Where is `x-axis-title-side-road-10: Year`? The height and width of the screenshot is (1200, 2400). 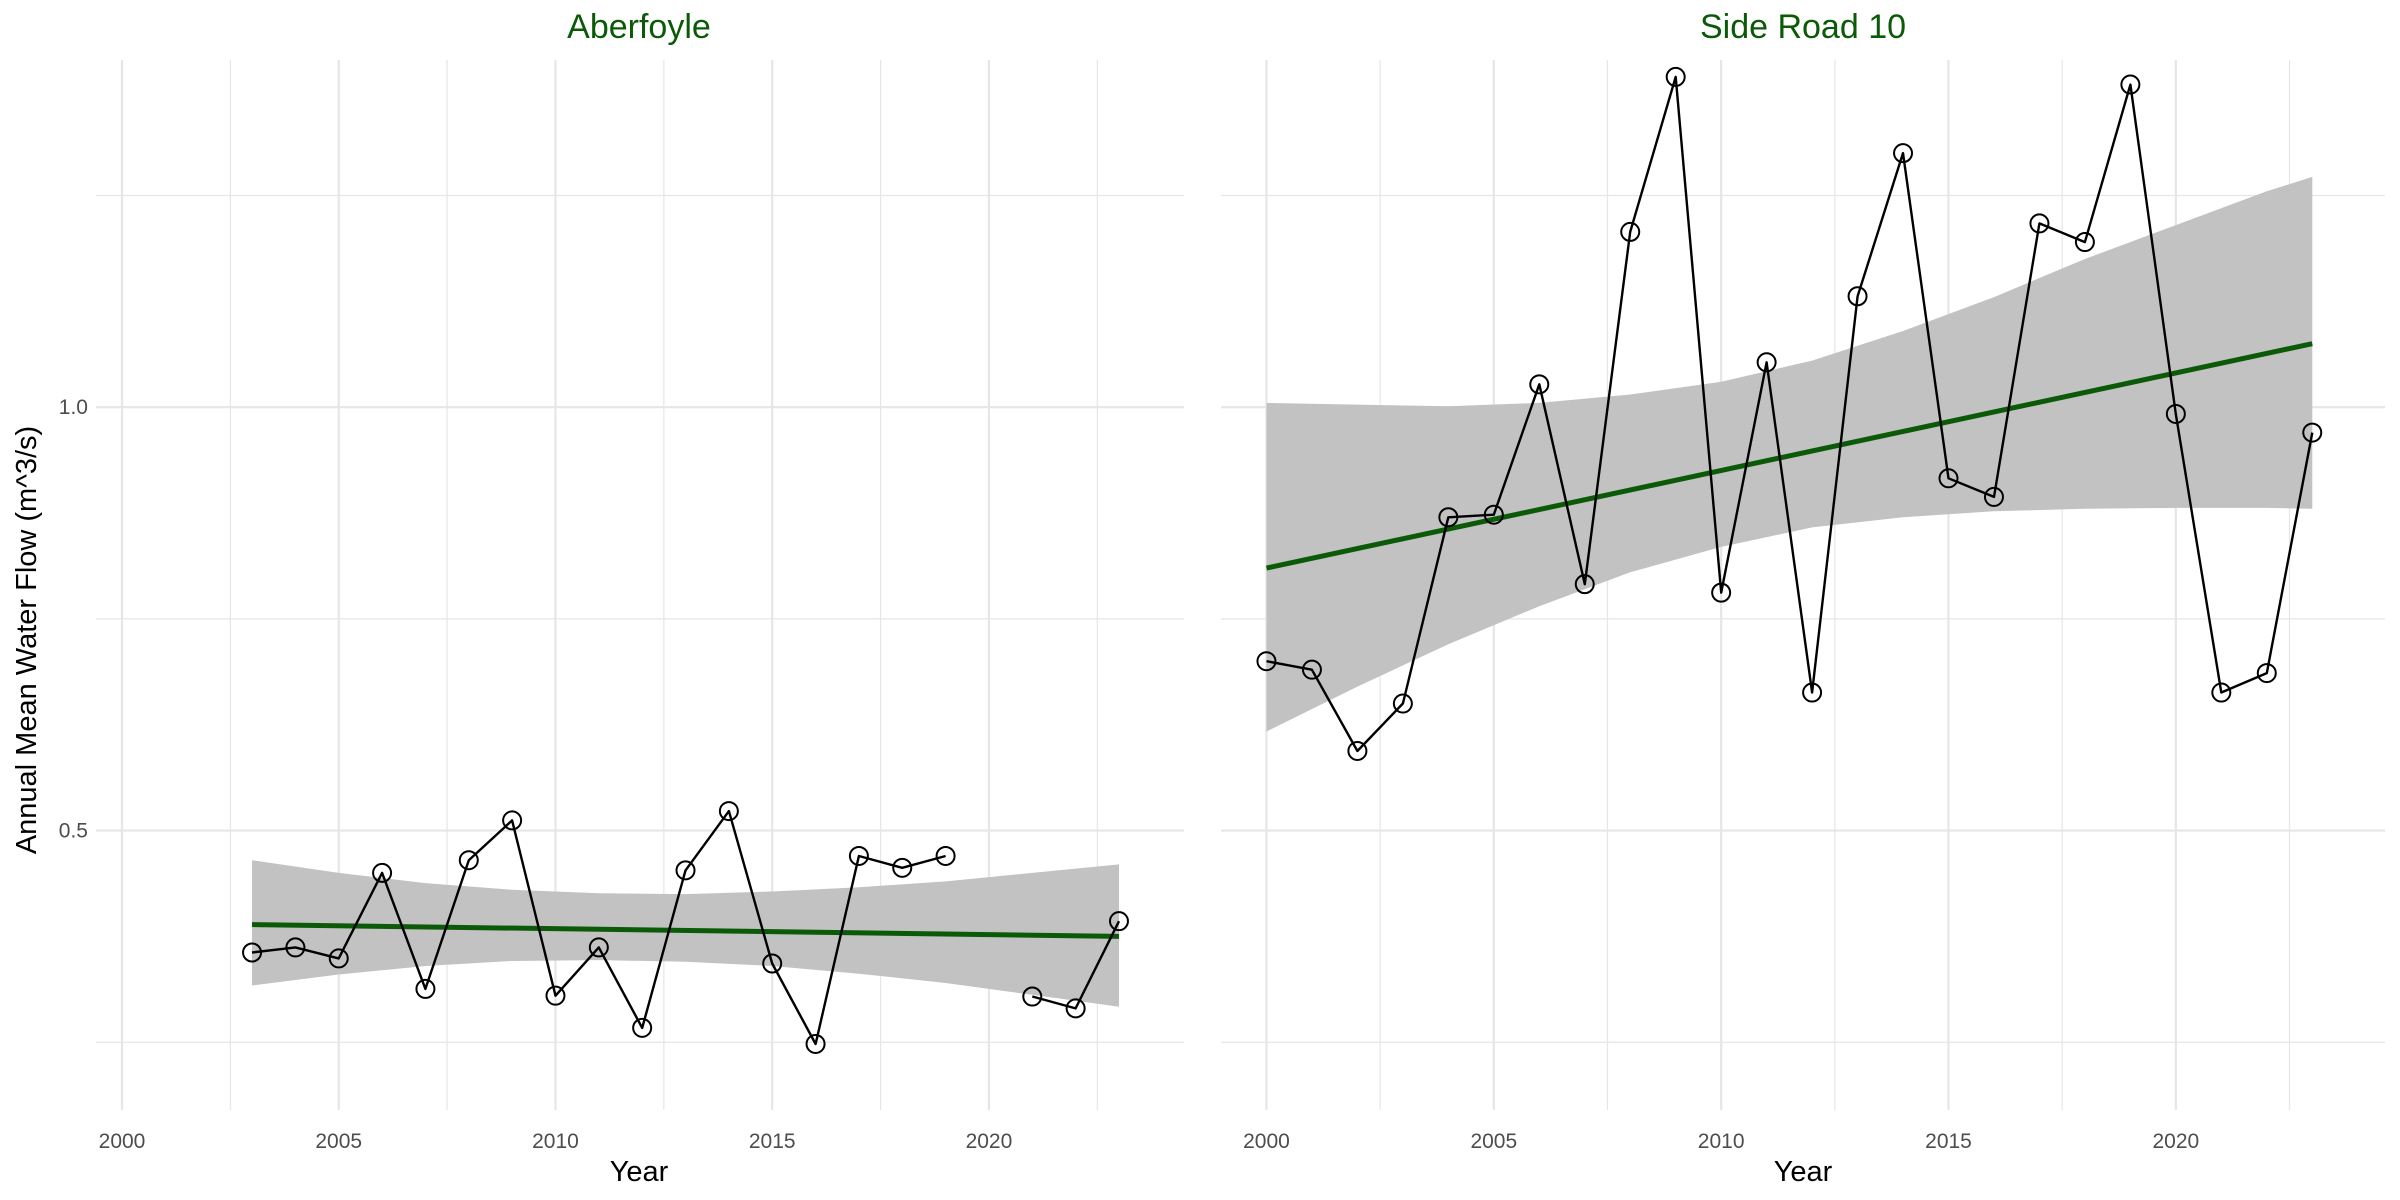
x-axis-title-side-road-10: Year is located at coordinates (1803, 1172).